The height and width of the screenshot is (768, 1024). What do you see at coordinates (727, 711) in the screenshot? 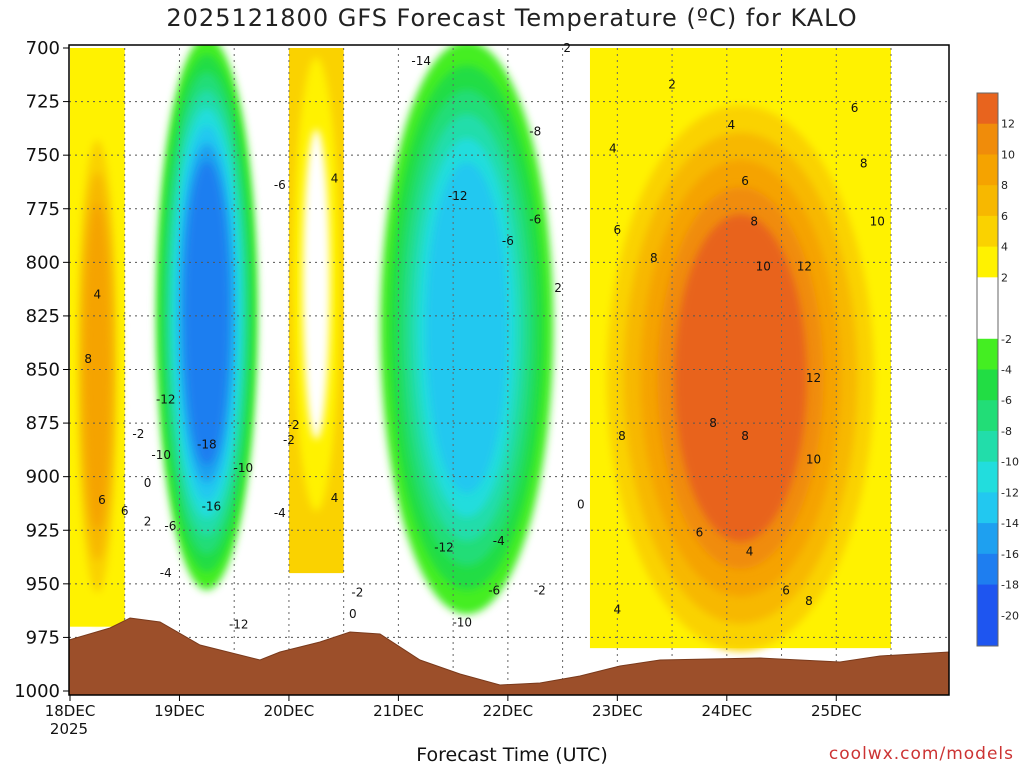
I see `x-tick-label: 24DEC` at bounding box center [727, 711].